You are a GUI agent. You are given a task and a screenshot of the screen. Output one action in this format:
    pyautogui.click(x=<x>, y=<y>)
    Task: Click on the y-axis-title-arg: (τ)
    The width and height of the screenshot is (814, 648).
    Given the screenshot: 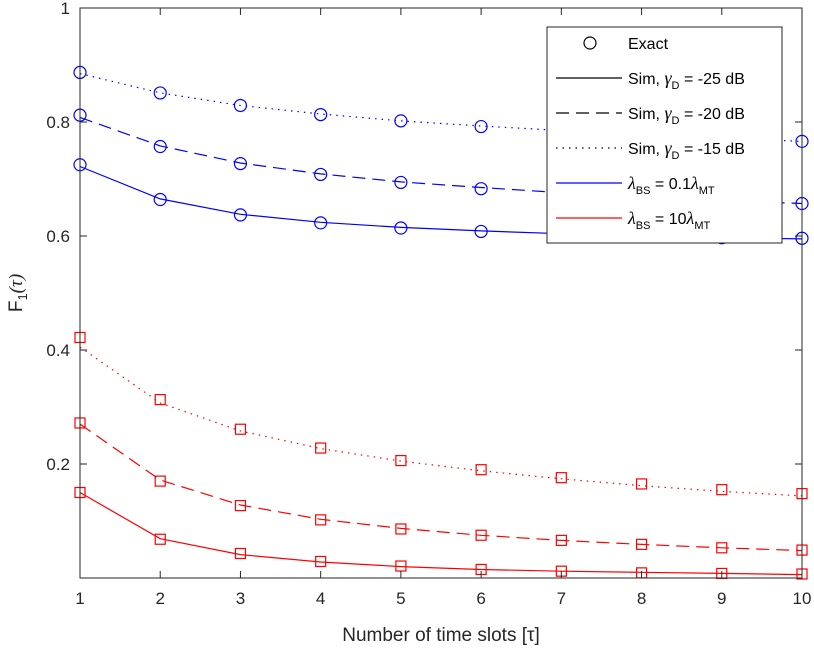 What is the action you would take?
    pyautogui.click(x=16, y=283)
    